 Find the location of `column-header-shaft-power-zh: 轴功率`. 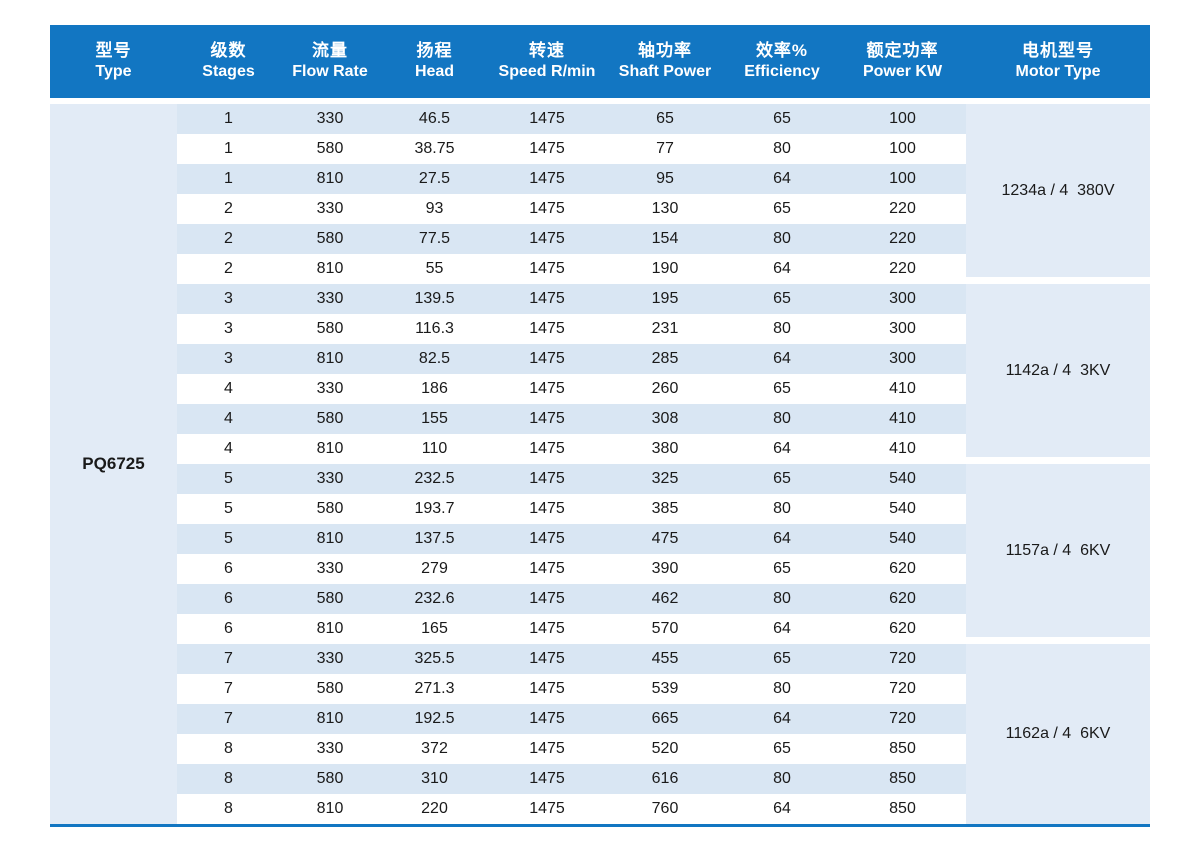

column-header-shaft-power-zh: 轴功率 is located at coordinates (665, 51).